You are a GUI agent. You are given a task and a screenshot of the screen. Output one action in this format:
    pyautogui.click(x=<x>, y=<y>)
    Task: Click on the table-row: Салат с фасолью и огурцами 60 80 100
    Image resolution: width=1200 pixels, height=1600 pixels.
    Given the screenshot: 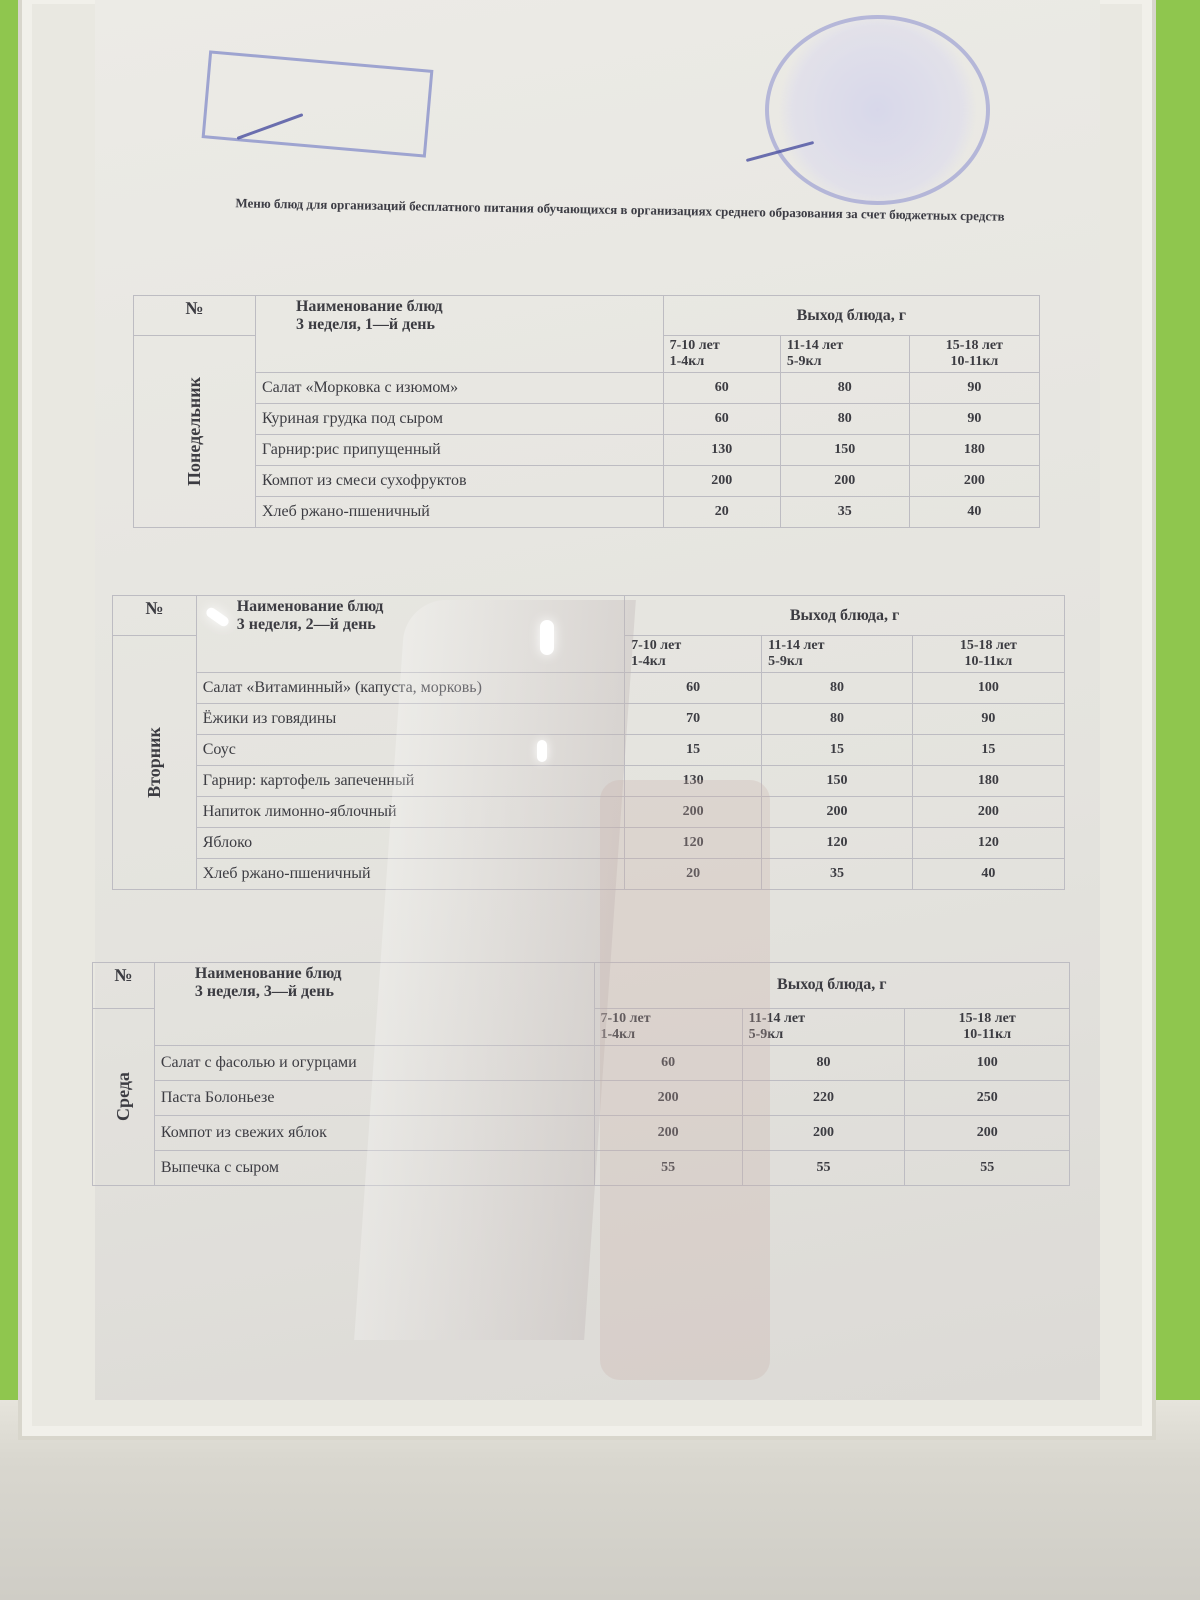 What is the action you would take?
    pyautogui.click(x=581, y=1062)
    